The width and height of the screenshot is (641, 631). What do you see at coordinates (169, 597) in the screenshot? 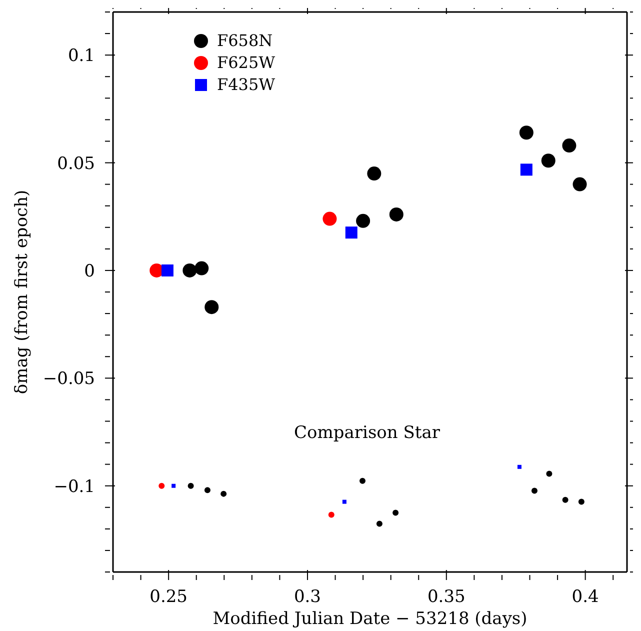
I see `x-tick-label: 0.25` at bounding box center [169, 597].